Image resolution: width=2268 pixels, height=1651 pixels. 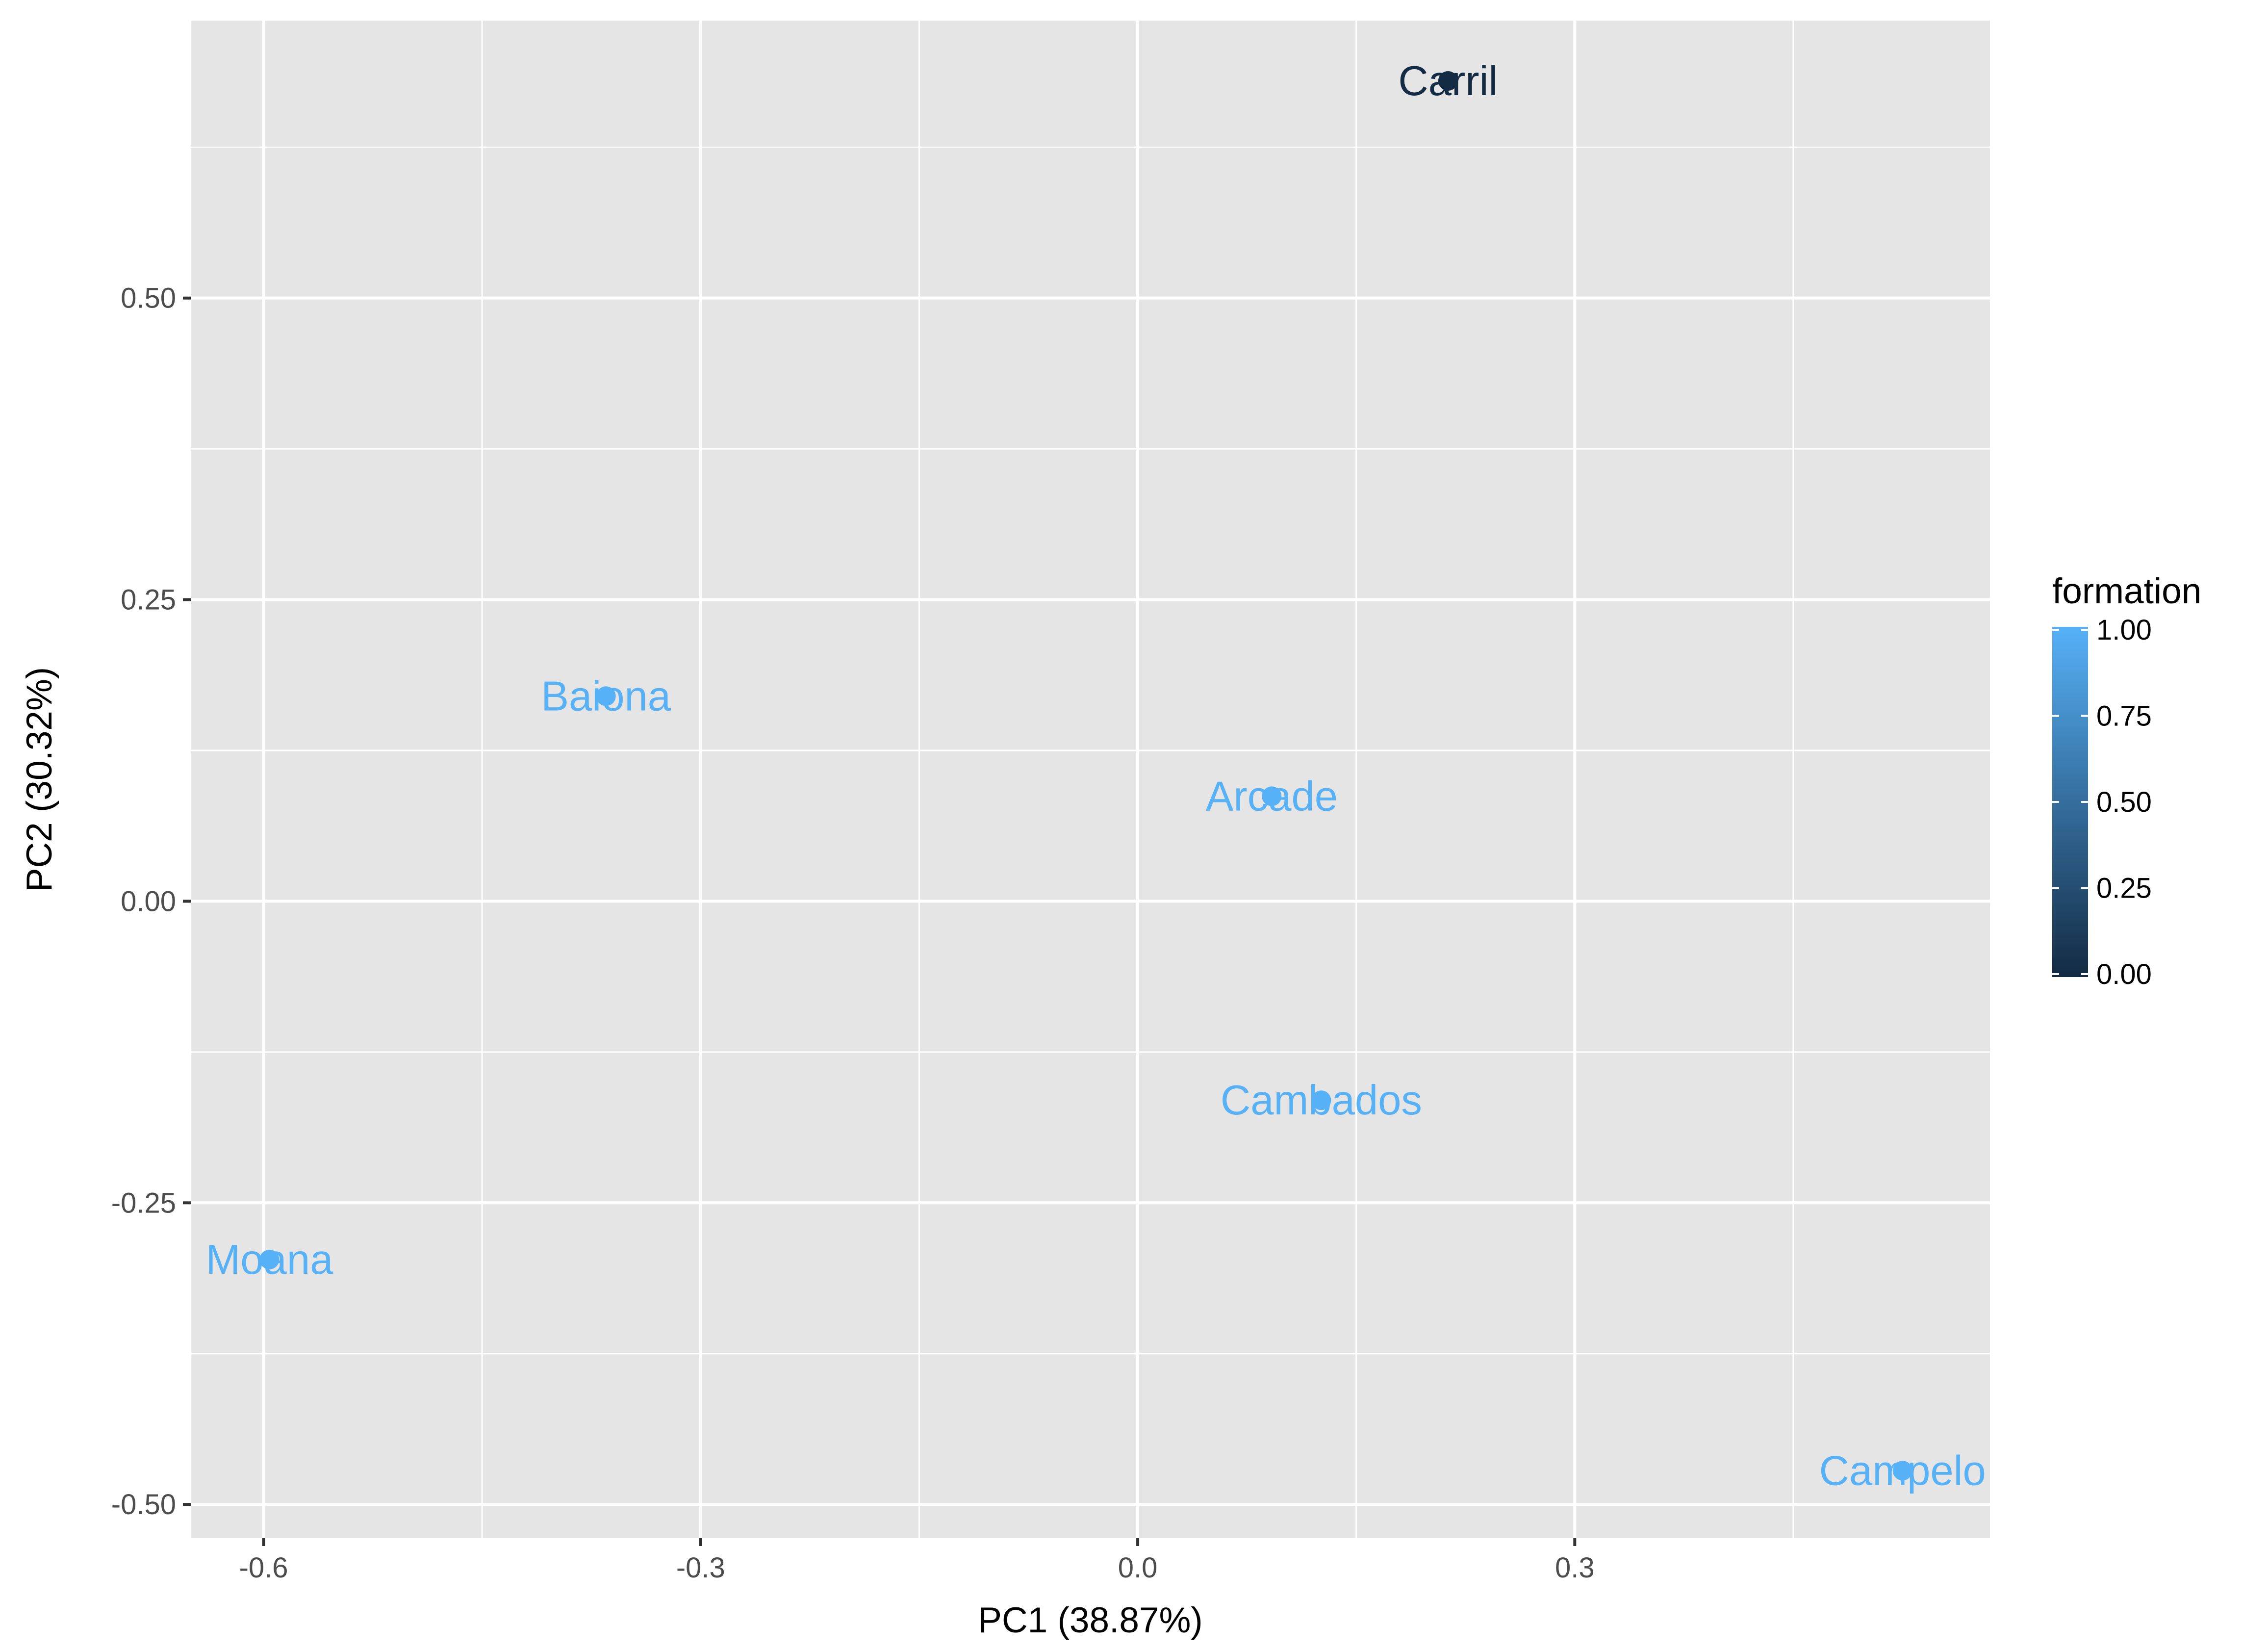 I want to click on legend-ticks: 1.00 0.75 0.50 0.25 0.00, so click(x=2102, y=802).